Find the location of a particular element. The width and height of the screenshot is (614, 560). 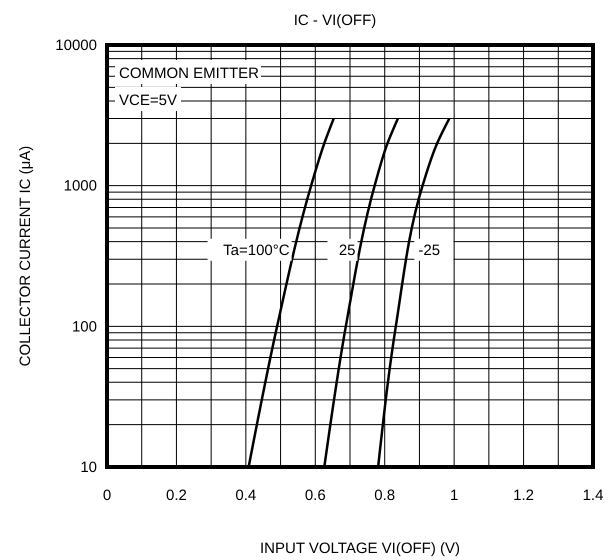

annotation: VCE=5V is located at coordinates (148, 100).